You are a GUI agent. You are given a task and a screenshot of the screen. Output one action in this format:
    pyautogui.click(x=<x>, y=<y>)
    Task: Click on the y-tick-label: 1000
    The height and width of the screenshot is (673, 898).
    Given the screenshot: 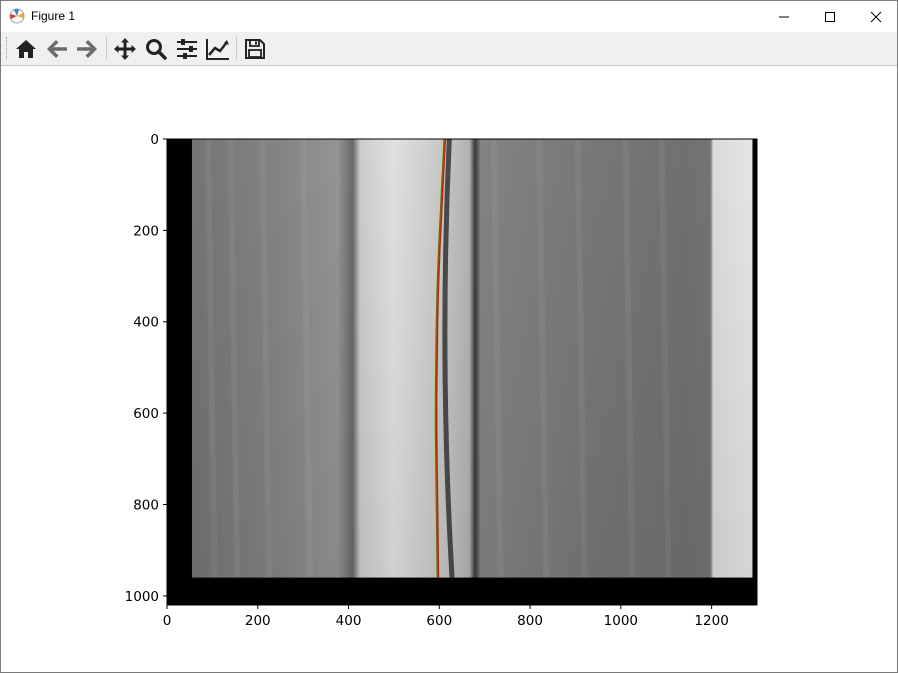 What is the action you would take?
    pyautogui.click(x=142, y=597)
    